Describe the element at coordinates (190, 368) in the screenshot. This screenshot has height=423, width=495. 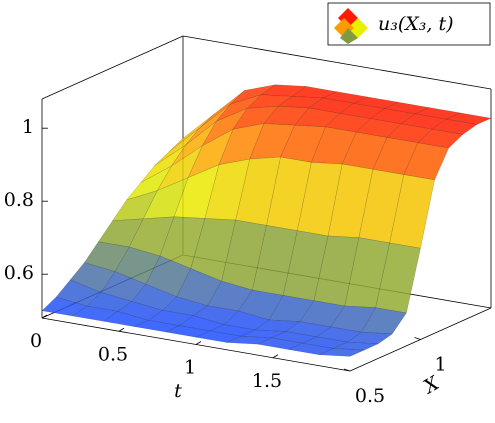
I see `x-tick-label: 1` at that location.